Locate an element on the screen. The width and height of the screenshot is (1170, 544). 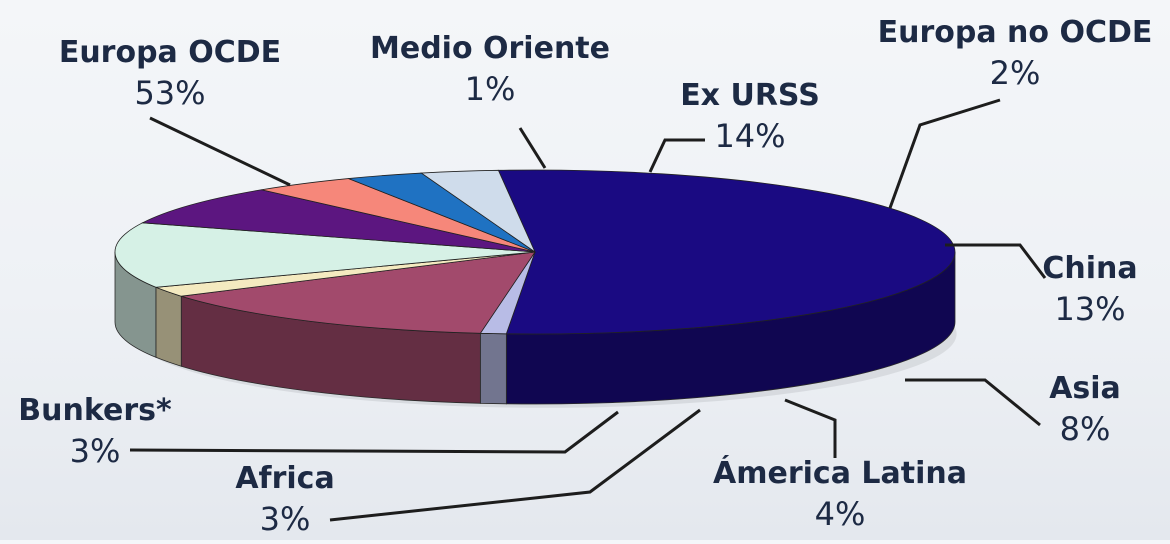
slice-bunkers is located at coordinates (478, 211).